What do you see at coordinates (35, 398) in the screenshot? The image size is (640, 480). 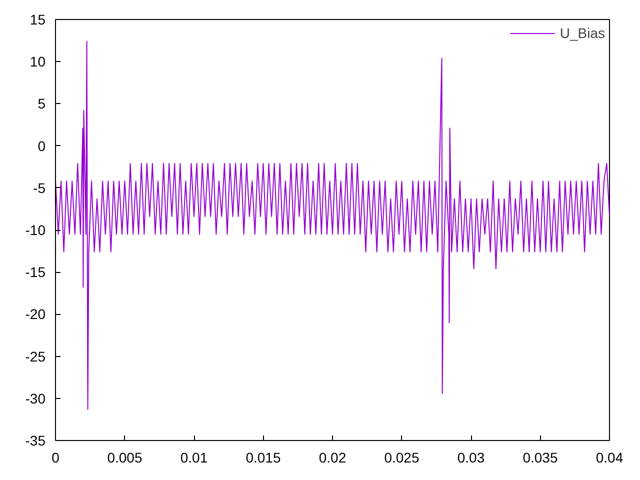 I see `y-tick-label: -30` at bounding box center [35, 398].